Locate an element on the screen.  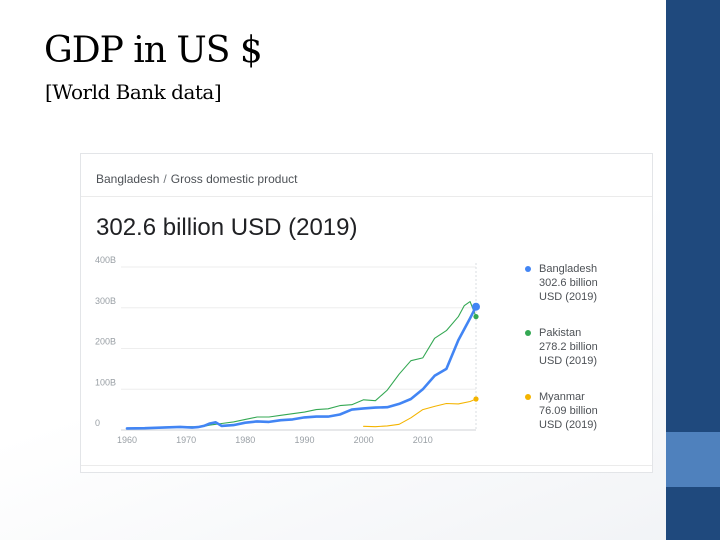
x-tick-label-1980: 1980 is located at coordinates (245, 440).